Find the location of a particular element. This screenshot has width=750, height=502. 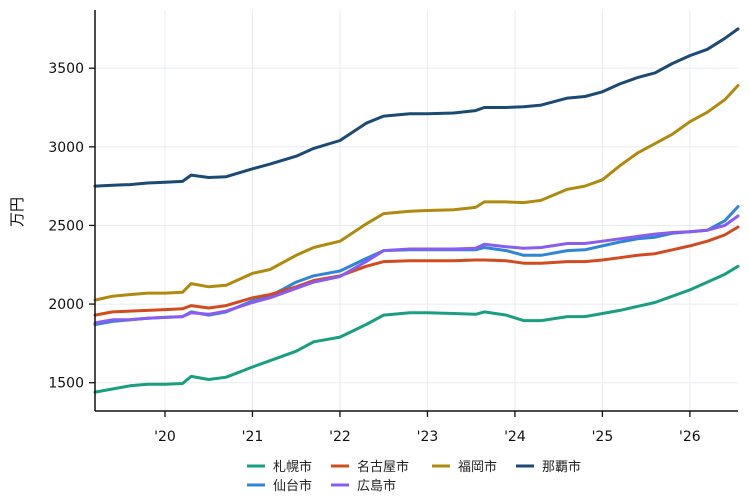

legend-item-1: 仙台市 is located at coordinates (279, 486).